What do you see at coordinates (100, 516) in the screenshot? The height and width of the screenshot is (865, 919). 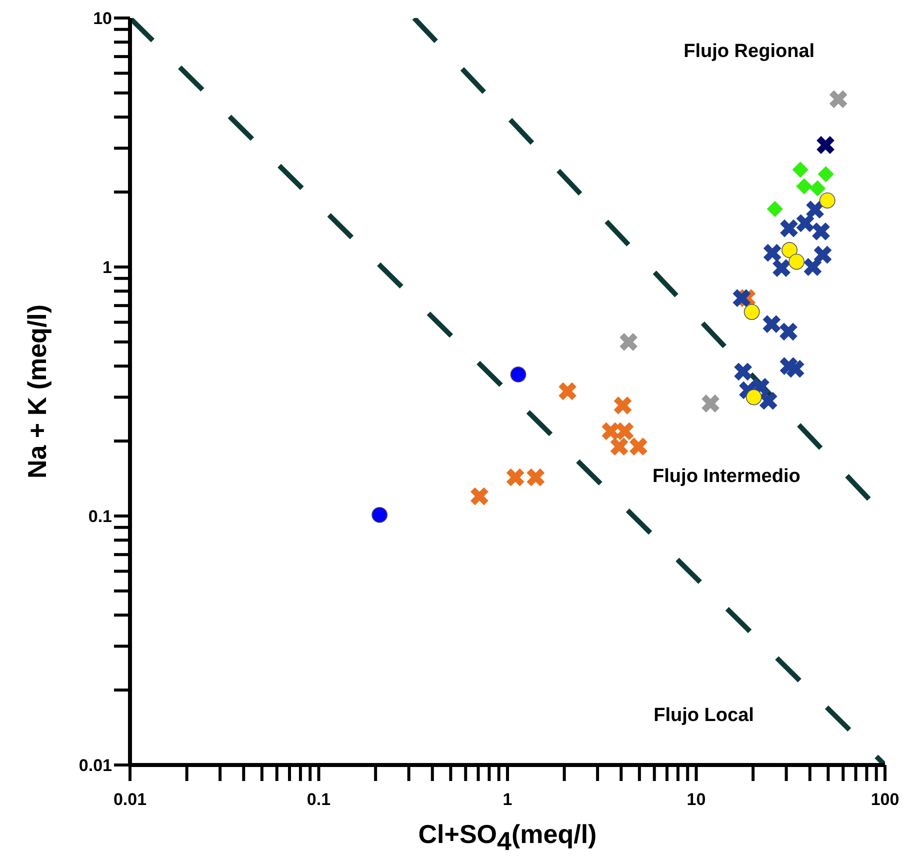 I see `y-tick-label: 0.1` at bounding box center [100, 516].